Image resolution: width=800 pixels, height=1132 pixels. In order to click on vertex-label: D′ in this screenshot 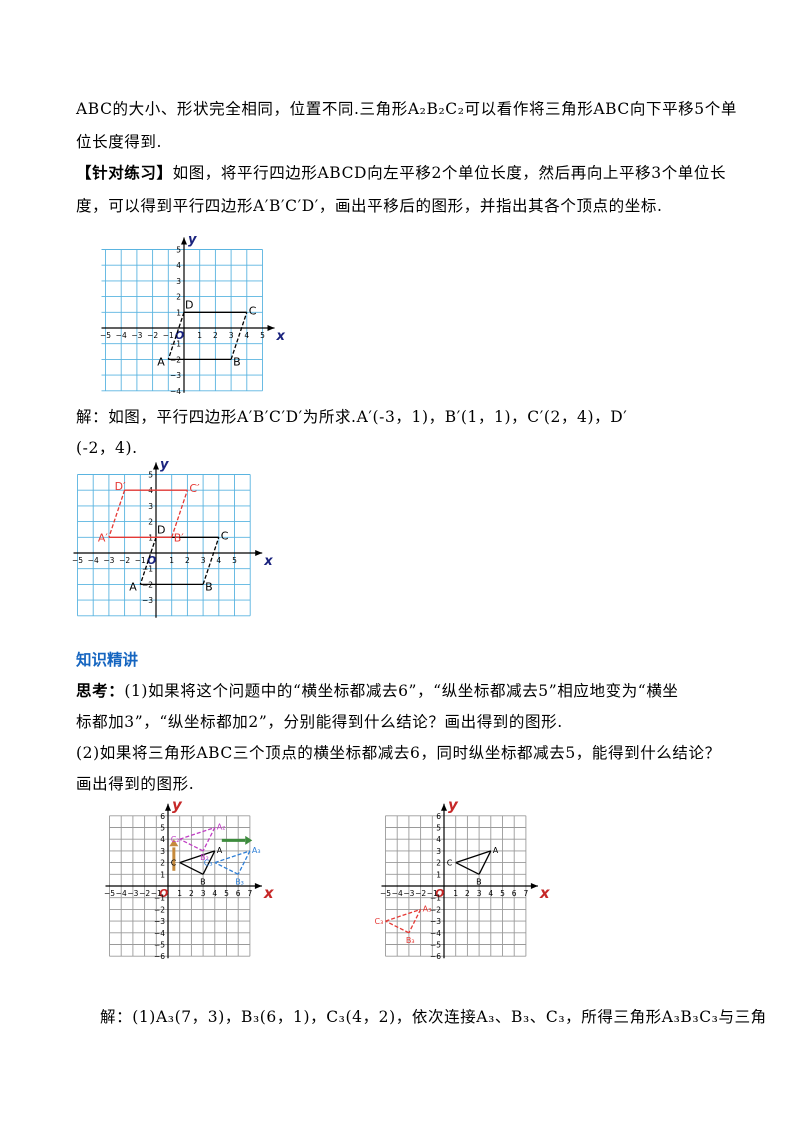, I will do `click(120, 486)`.